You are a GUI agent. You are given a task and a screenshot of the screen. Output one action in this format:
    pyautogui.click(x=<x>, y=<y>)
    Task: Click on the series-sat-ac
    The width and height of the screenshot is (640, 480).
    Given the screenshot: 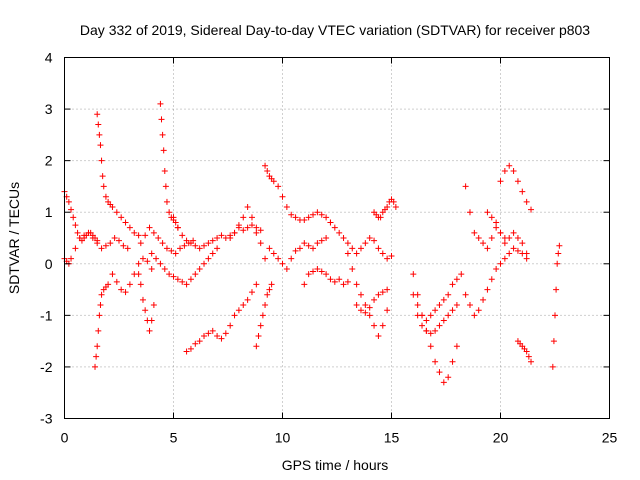 What is the action you would take?
    pyautogui.click(x=556, y=306)
    